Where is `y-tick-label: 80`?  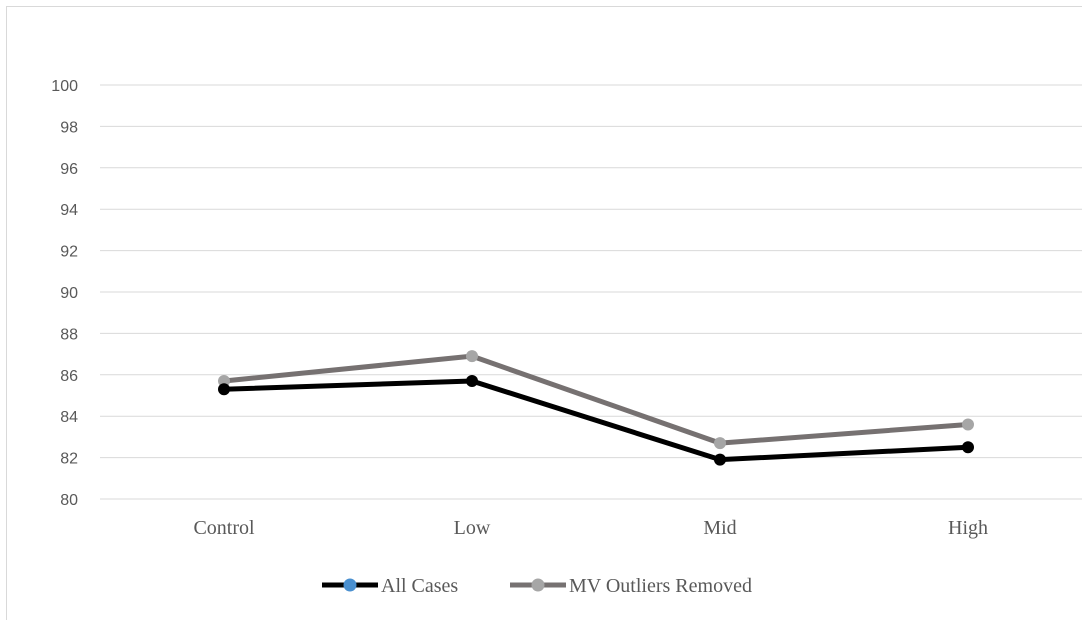
y-tick-label: 80 is located at coordinates (69, 500).